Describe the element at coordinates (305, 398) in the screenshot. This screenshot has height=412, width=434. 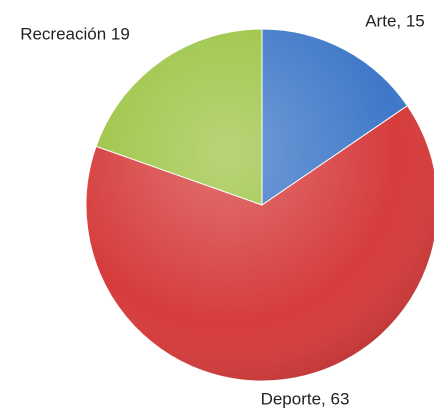
I see `data-label: Deporte, 63` at that location.